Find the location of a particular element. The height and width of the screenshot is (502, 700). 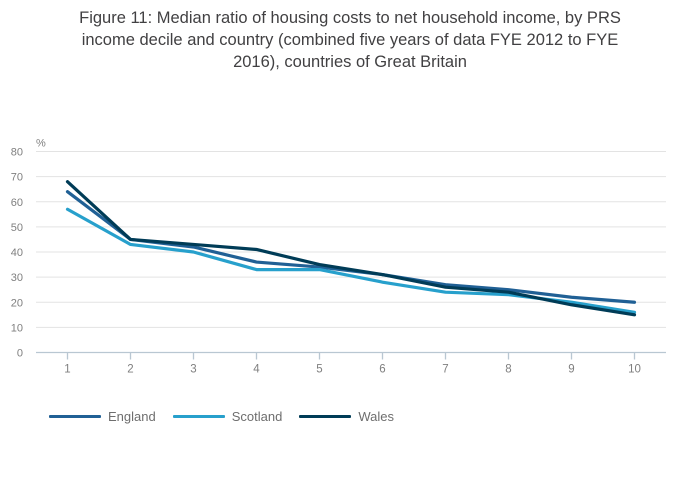

svg-text: 2 is located at coordinates (130, 370).